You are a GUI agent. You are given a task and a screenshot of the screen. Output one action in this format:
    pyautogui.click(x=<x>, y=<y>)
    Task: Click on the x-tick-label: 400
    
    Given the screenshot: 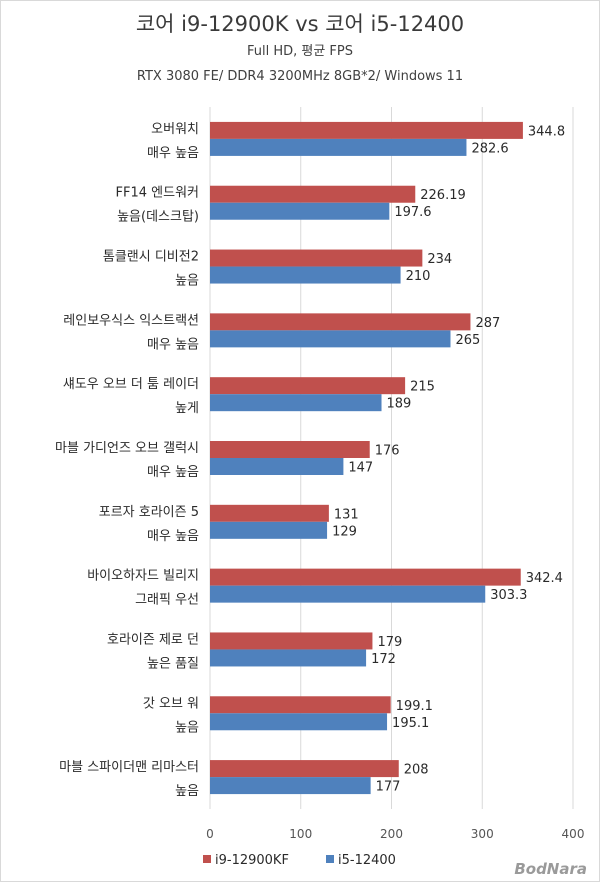 What is the action you would take?
    pyautogui.click(x=573, y=834)
    